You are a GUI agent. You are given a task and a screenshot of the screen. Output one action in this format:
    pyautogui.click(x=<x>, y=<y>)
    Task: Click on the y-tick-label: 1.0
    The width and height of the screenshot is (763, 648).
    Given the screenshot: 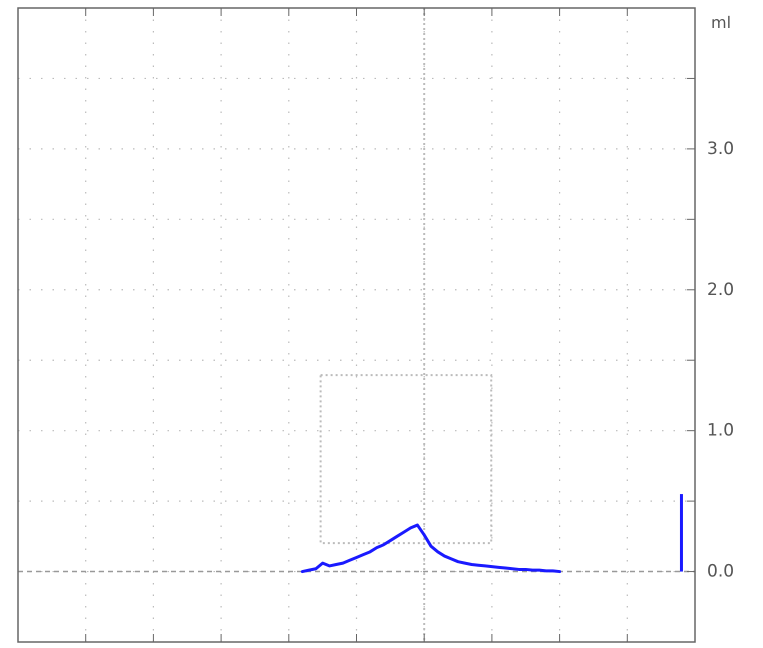 What is the action you would take?
    pyautogui.click(x=720, y=430)
    